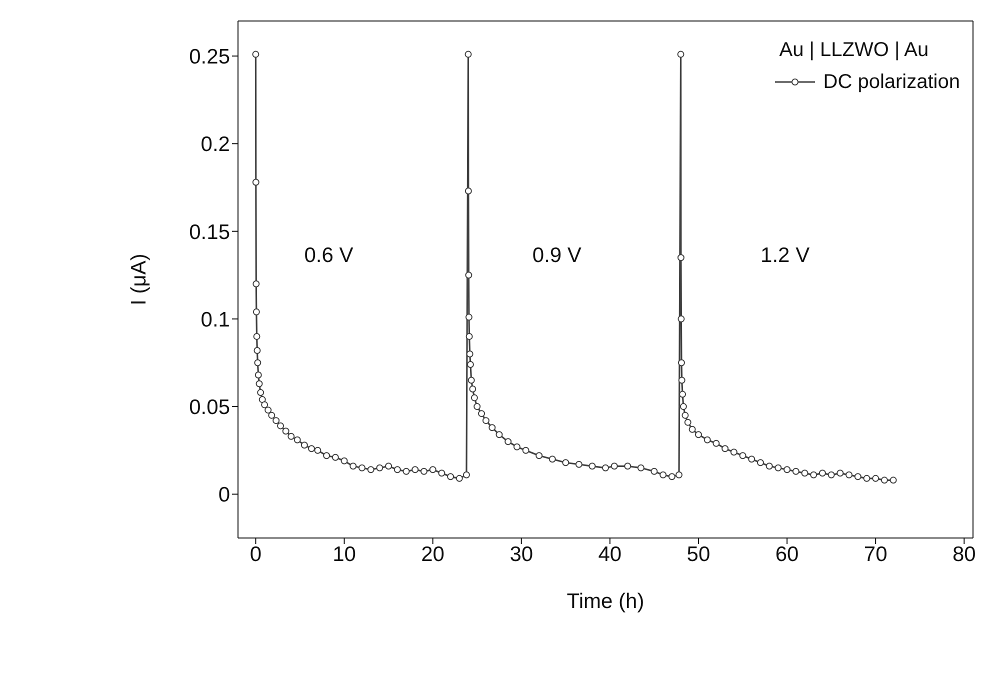  I want to click on x-tick-label: 60, so click(787, 554).